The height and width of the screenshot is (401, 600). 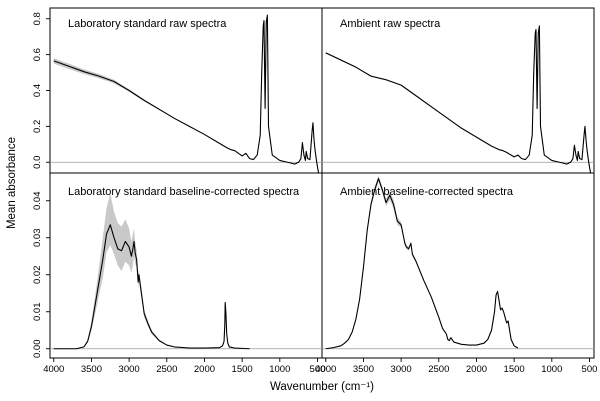 I want to click on ribbon-lab_bc, so click(x=151, y=271).